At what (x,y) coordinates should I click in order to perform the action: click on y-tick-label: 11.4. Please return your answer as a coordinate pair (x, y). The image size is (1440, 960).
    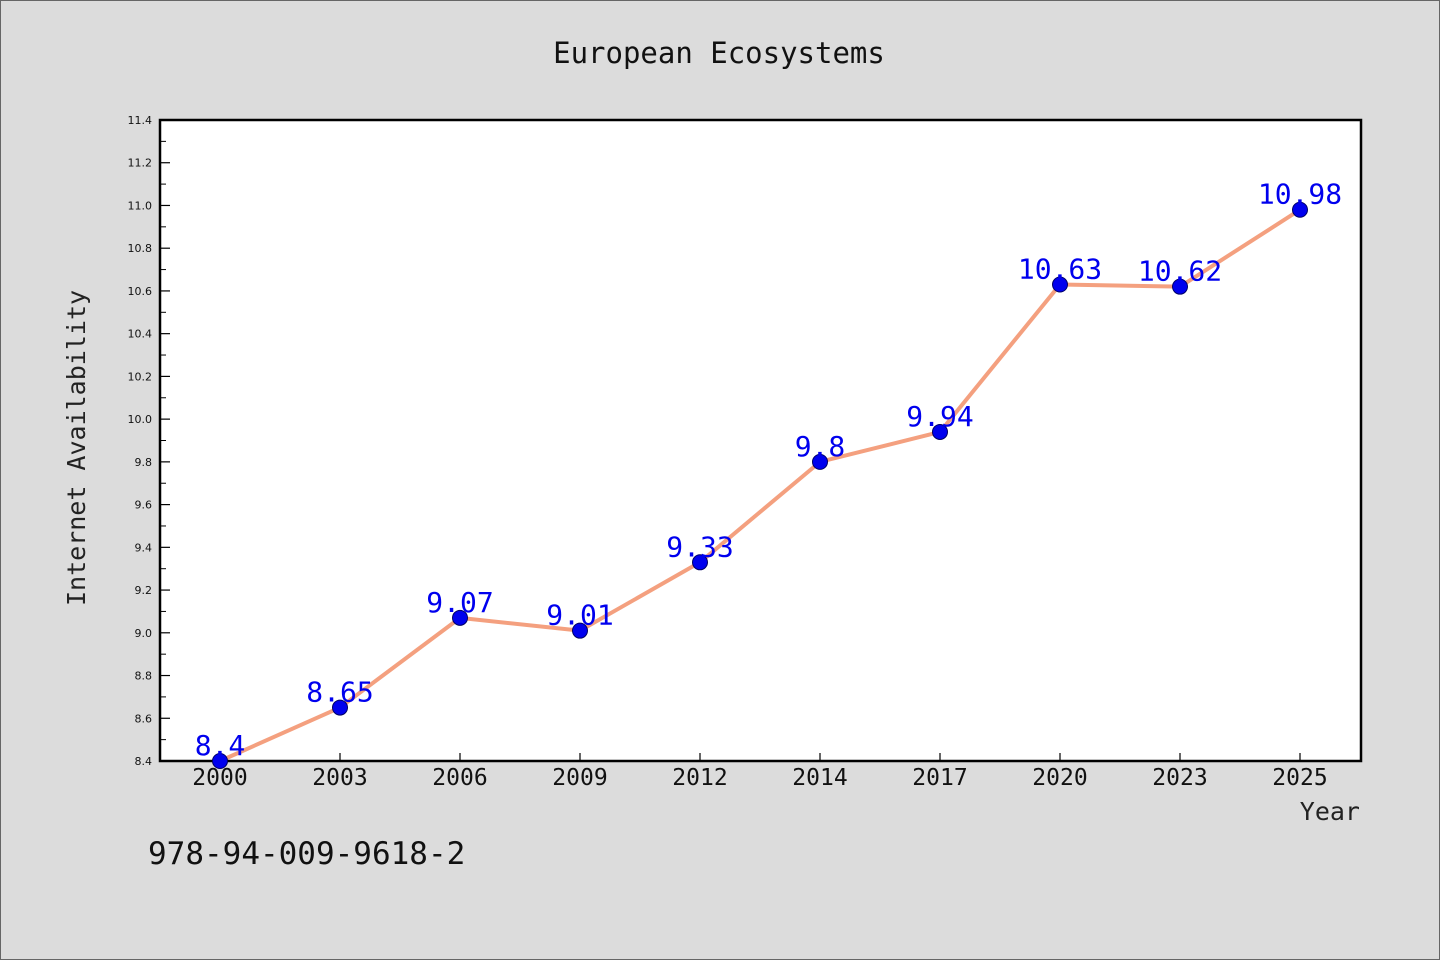
    Looking at the image, I should click on (140, 120).